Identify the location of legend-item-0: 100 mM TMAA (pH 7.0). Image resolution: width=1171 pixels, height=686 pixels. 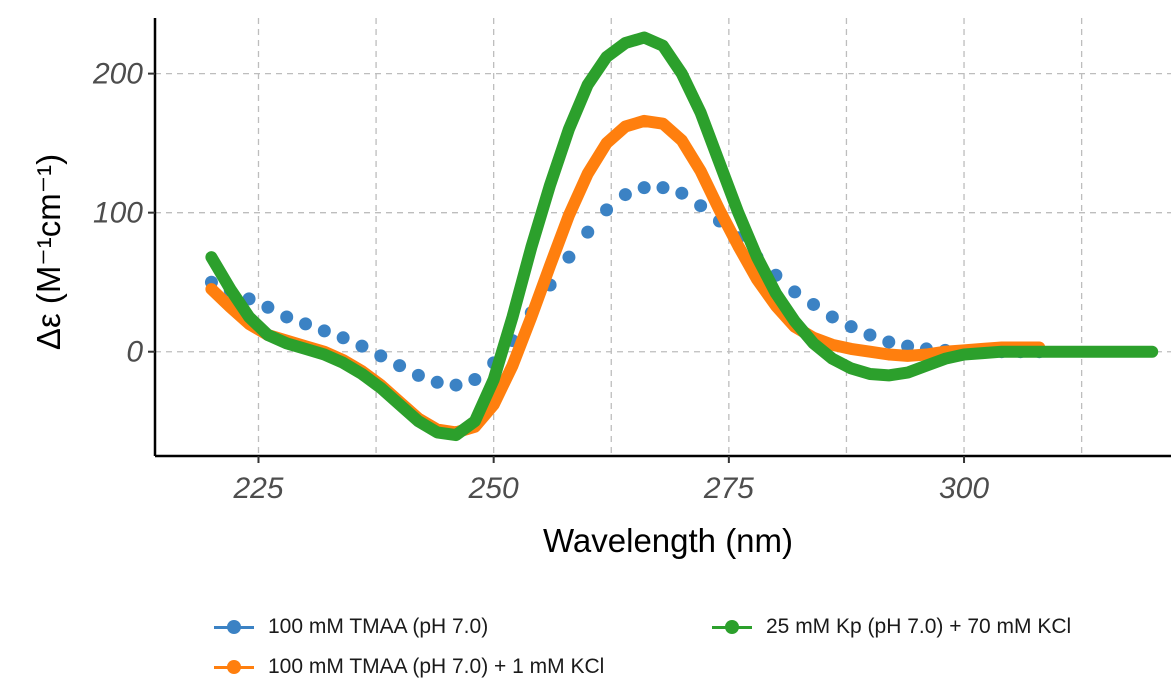
(349, 627).